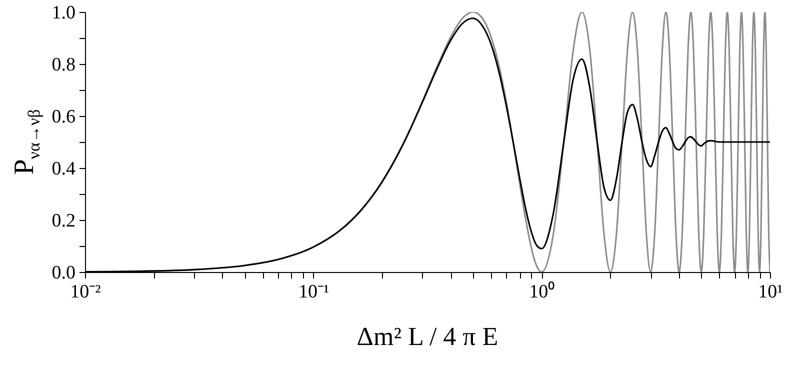 The height and width of the screenshot is (375, 789). I want to click on y-tick-label: 0.2, so click(64, 221).